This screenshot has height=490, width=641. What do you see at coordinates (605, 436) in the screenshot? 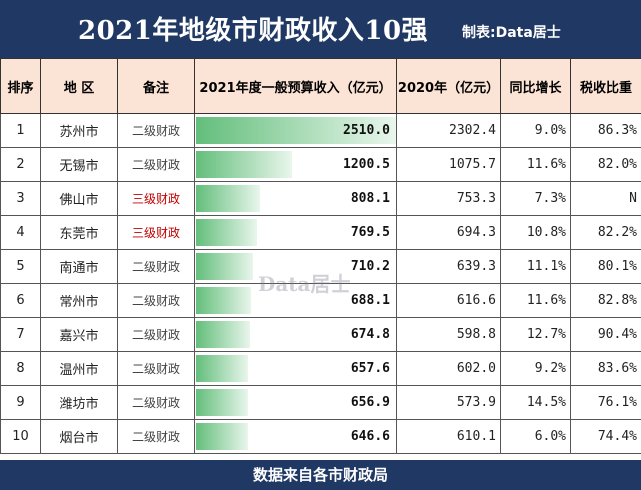
I see `tax-share-cell: 74.4%` at bounding box center [605, 436].